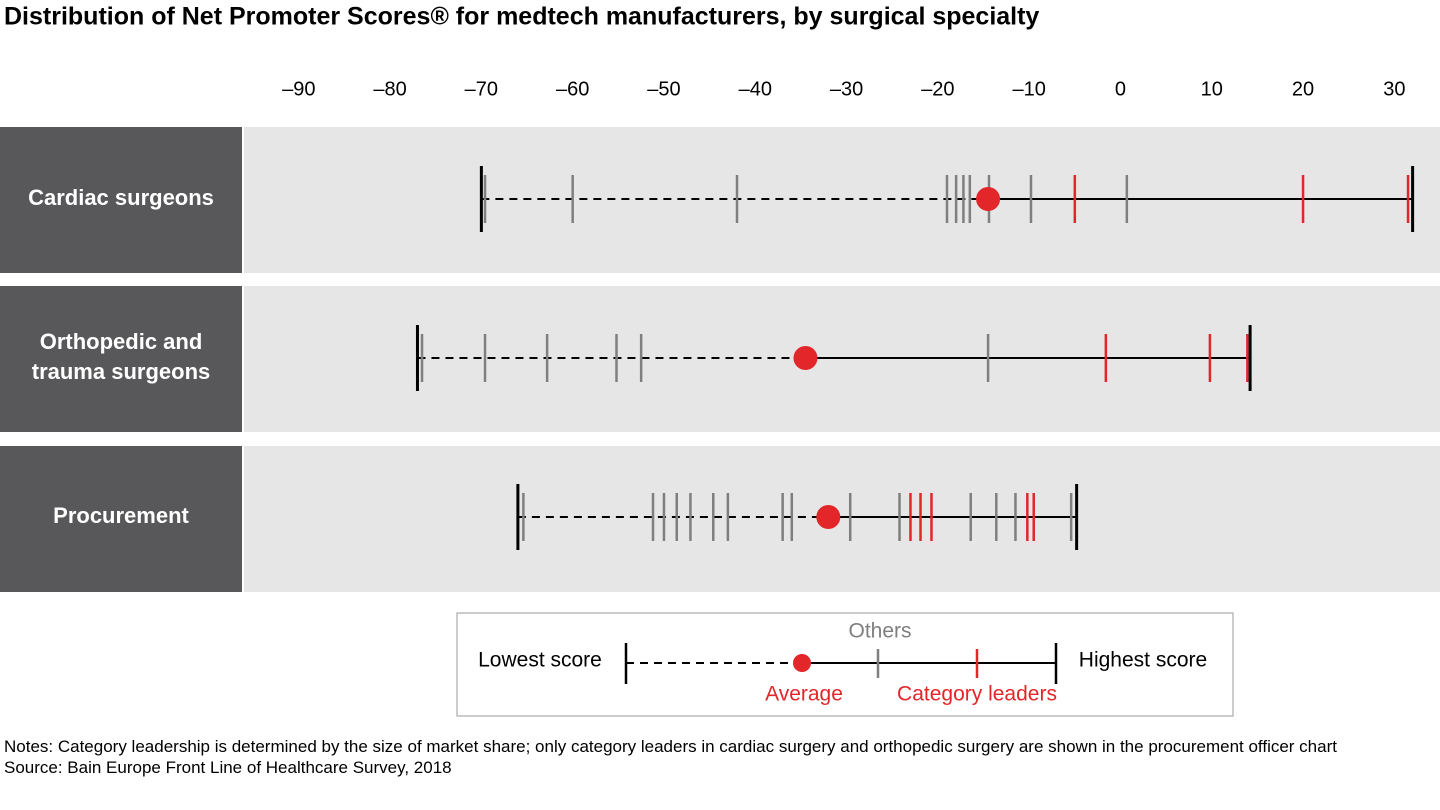 This screenshot has height=810, width=1440. Describe the element at coordinates (298, 89) in the screenshot. I see `x-tick-label: –90` at that location.